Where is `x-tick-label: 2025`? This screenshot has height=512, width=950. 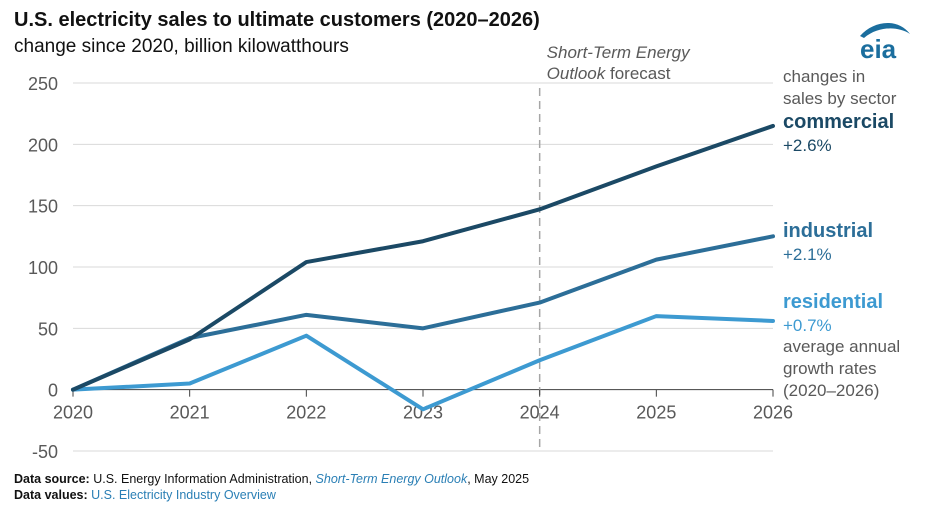 x-tick-label: 2025 is located at coordinates (656, 413).